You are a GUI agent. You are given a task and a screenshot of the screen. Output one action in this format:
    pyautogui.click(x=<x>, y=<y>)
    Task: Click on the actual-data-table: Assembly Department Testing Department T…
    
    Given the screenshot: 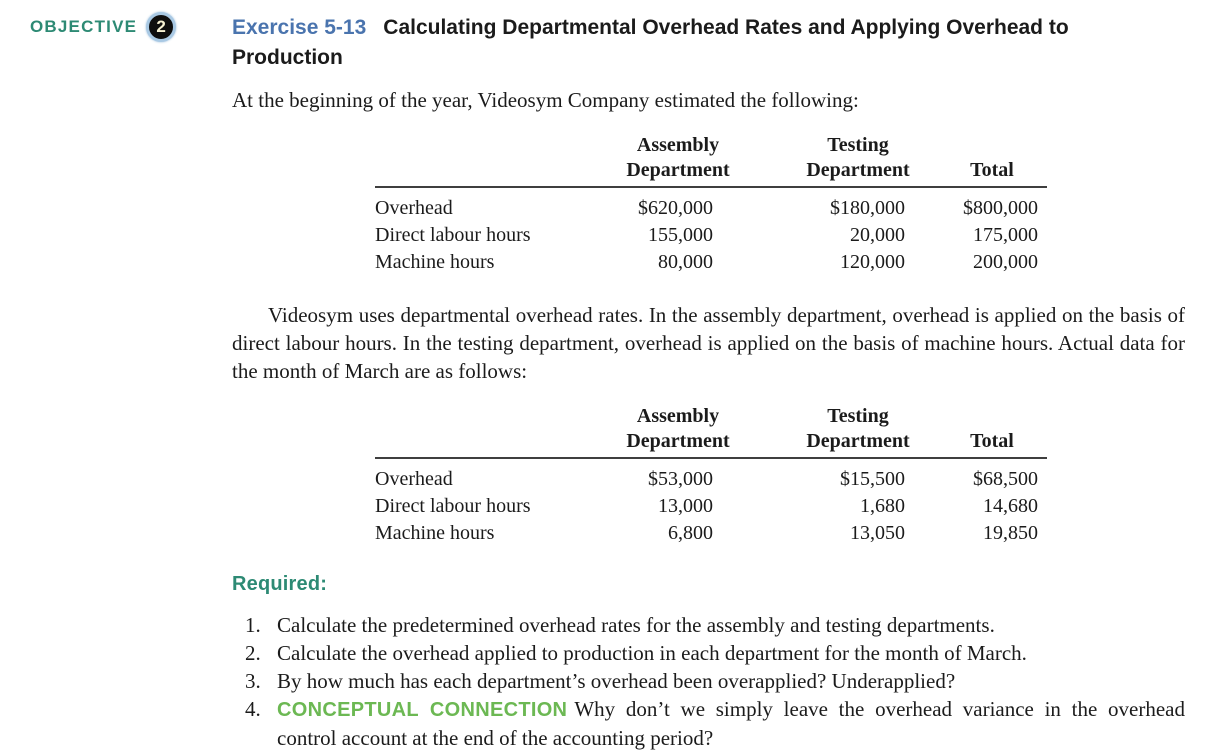 What is the action you would take?
    pyautogui.click(x=711, y=475)
    